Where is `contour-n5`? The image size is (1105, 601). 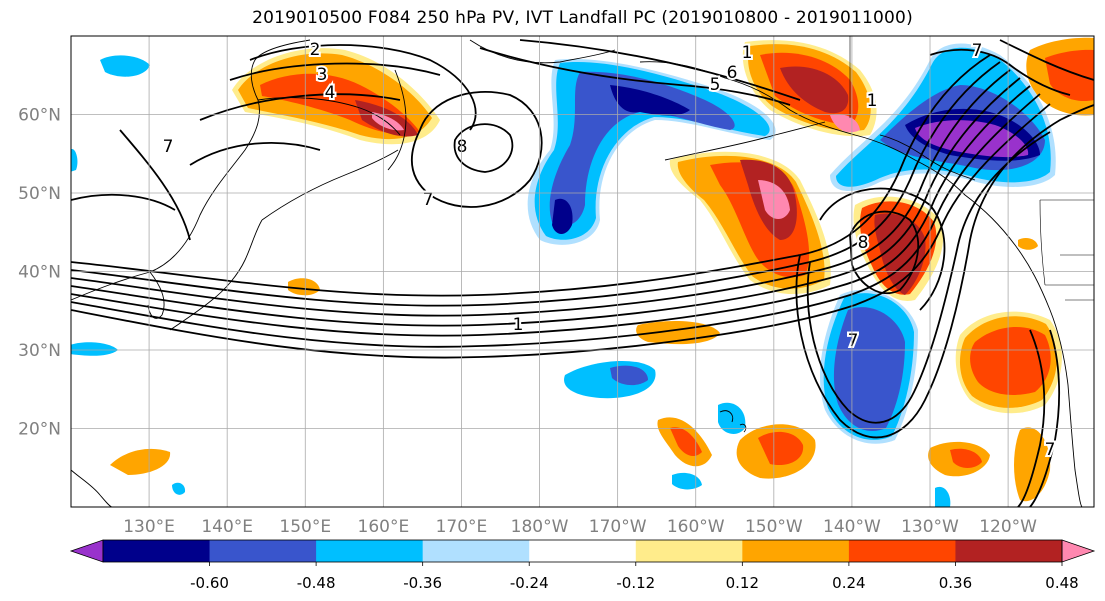 contour-n5 is located at coordinates (255, 154).